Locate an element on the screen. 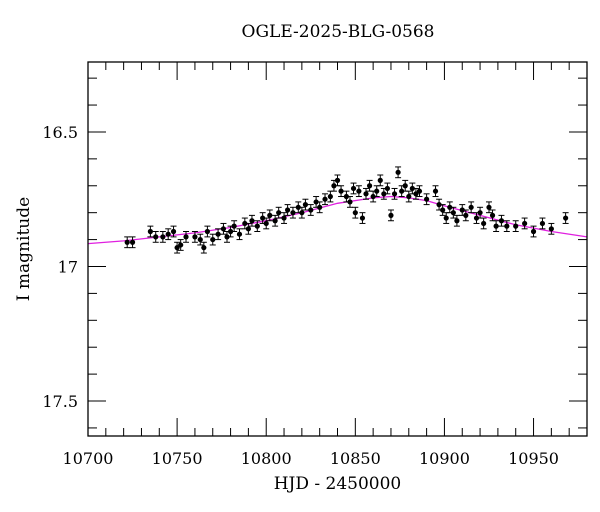 This screenshot has width=600, height=512. x-axis-label: HJD - 2450000 is located at coordinates (337, 484).